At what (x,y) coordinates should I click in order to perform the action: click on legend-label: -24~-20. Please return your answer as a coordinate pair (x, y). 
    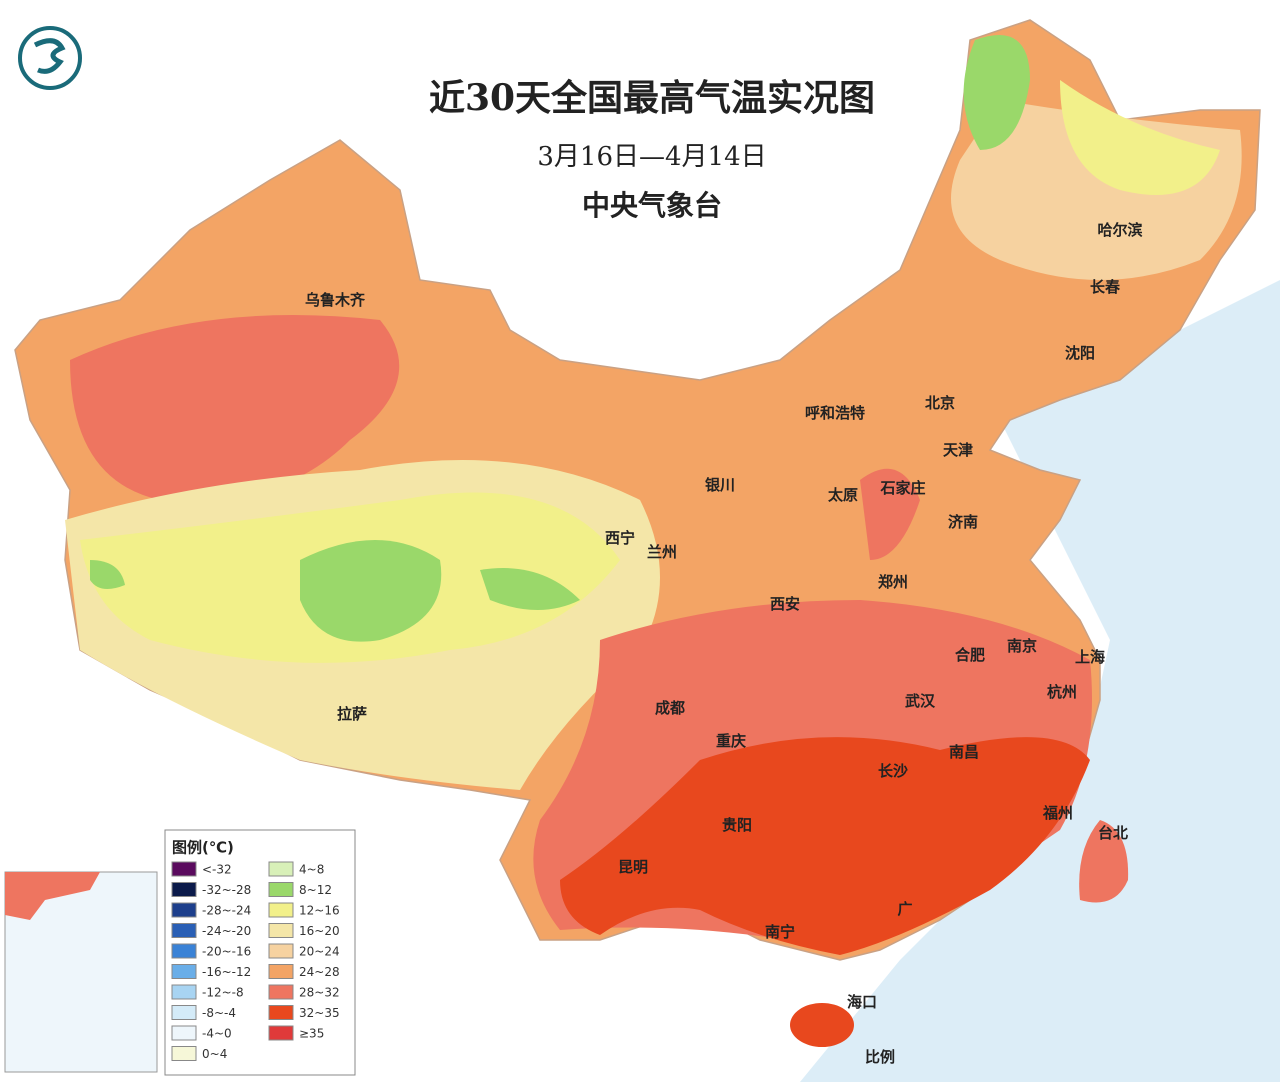
    Looking at the image, I should click on (226, 931).